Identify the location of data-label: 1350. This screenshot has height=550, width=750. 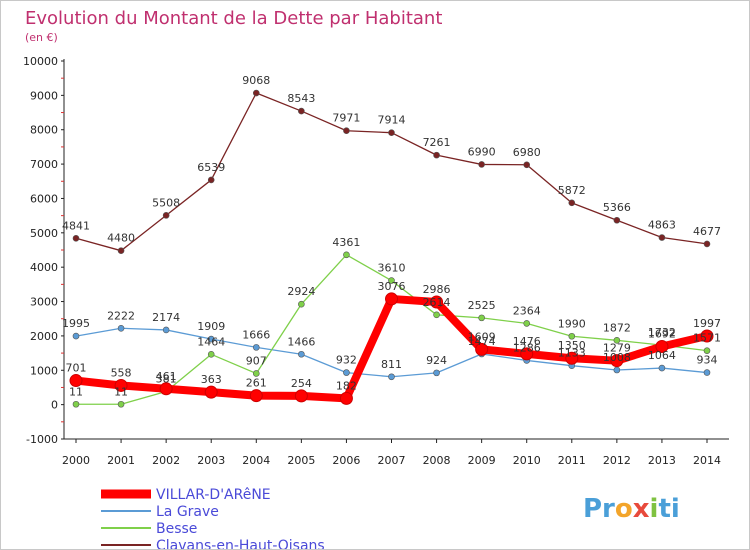
(572, 345).